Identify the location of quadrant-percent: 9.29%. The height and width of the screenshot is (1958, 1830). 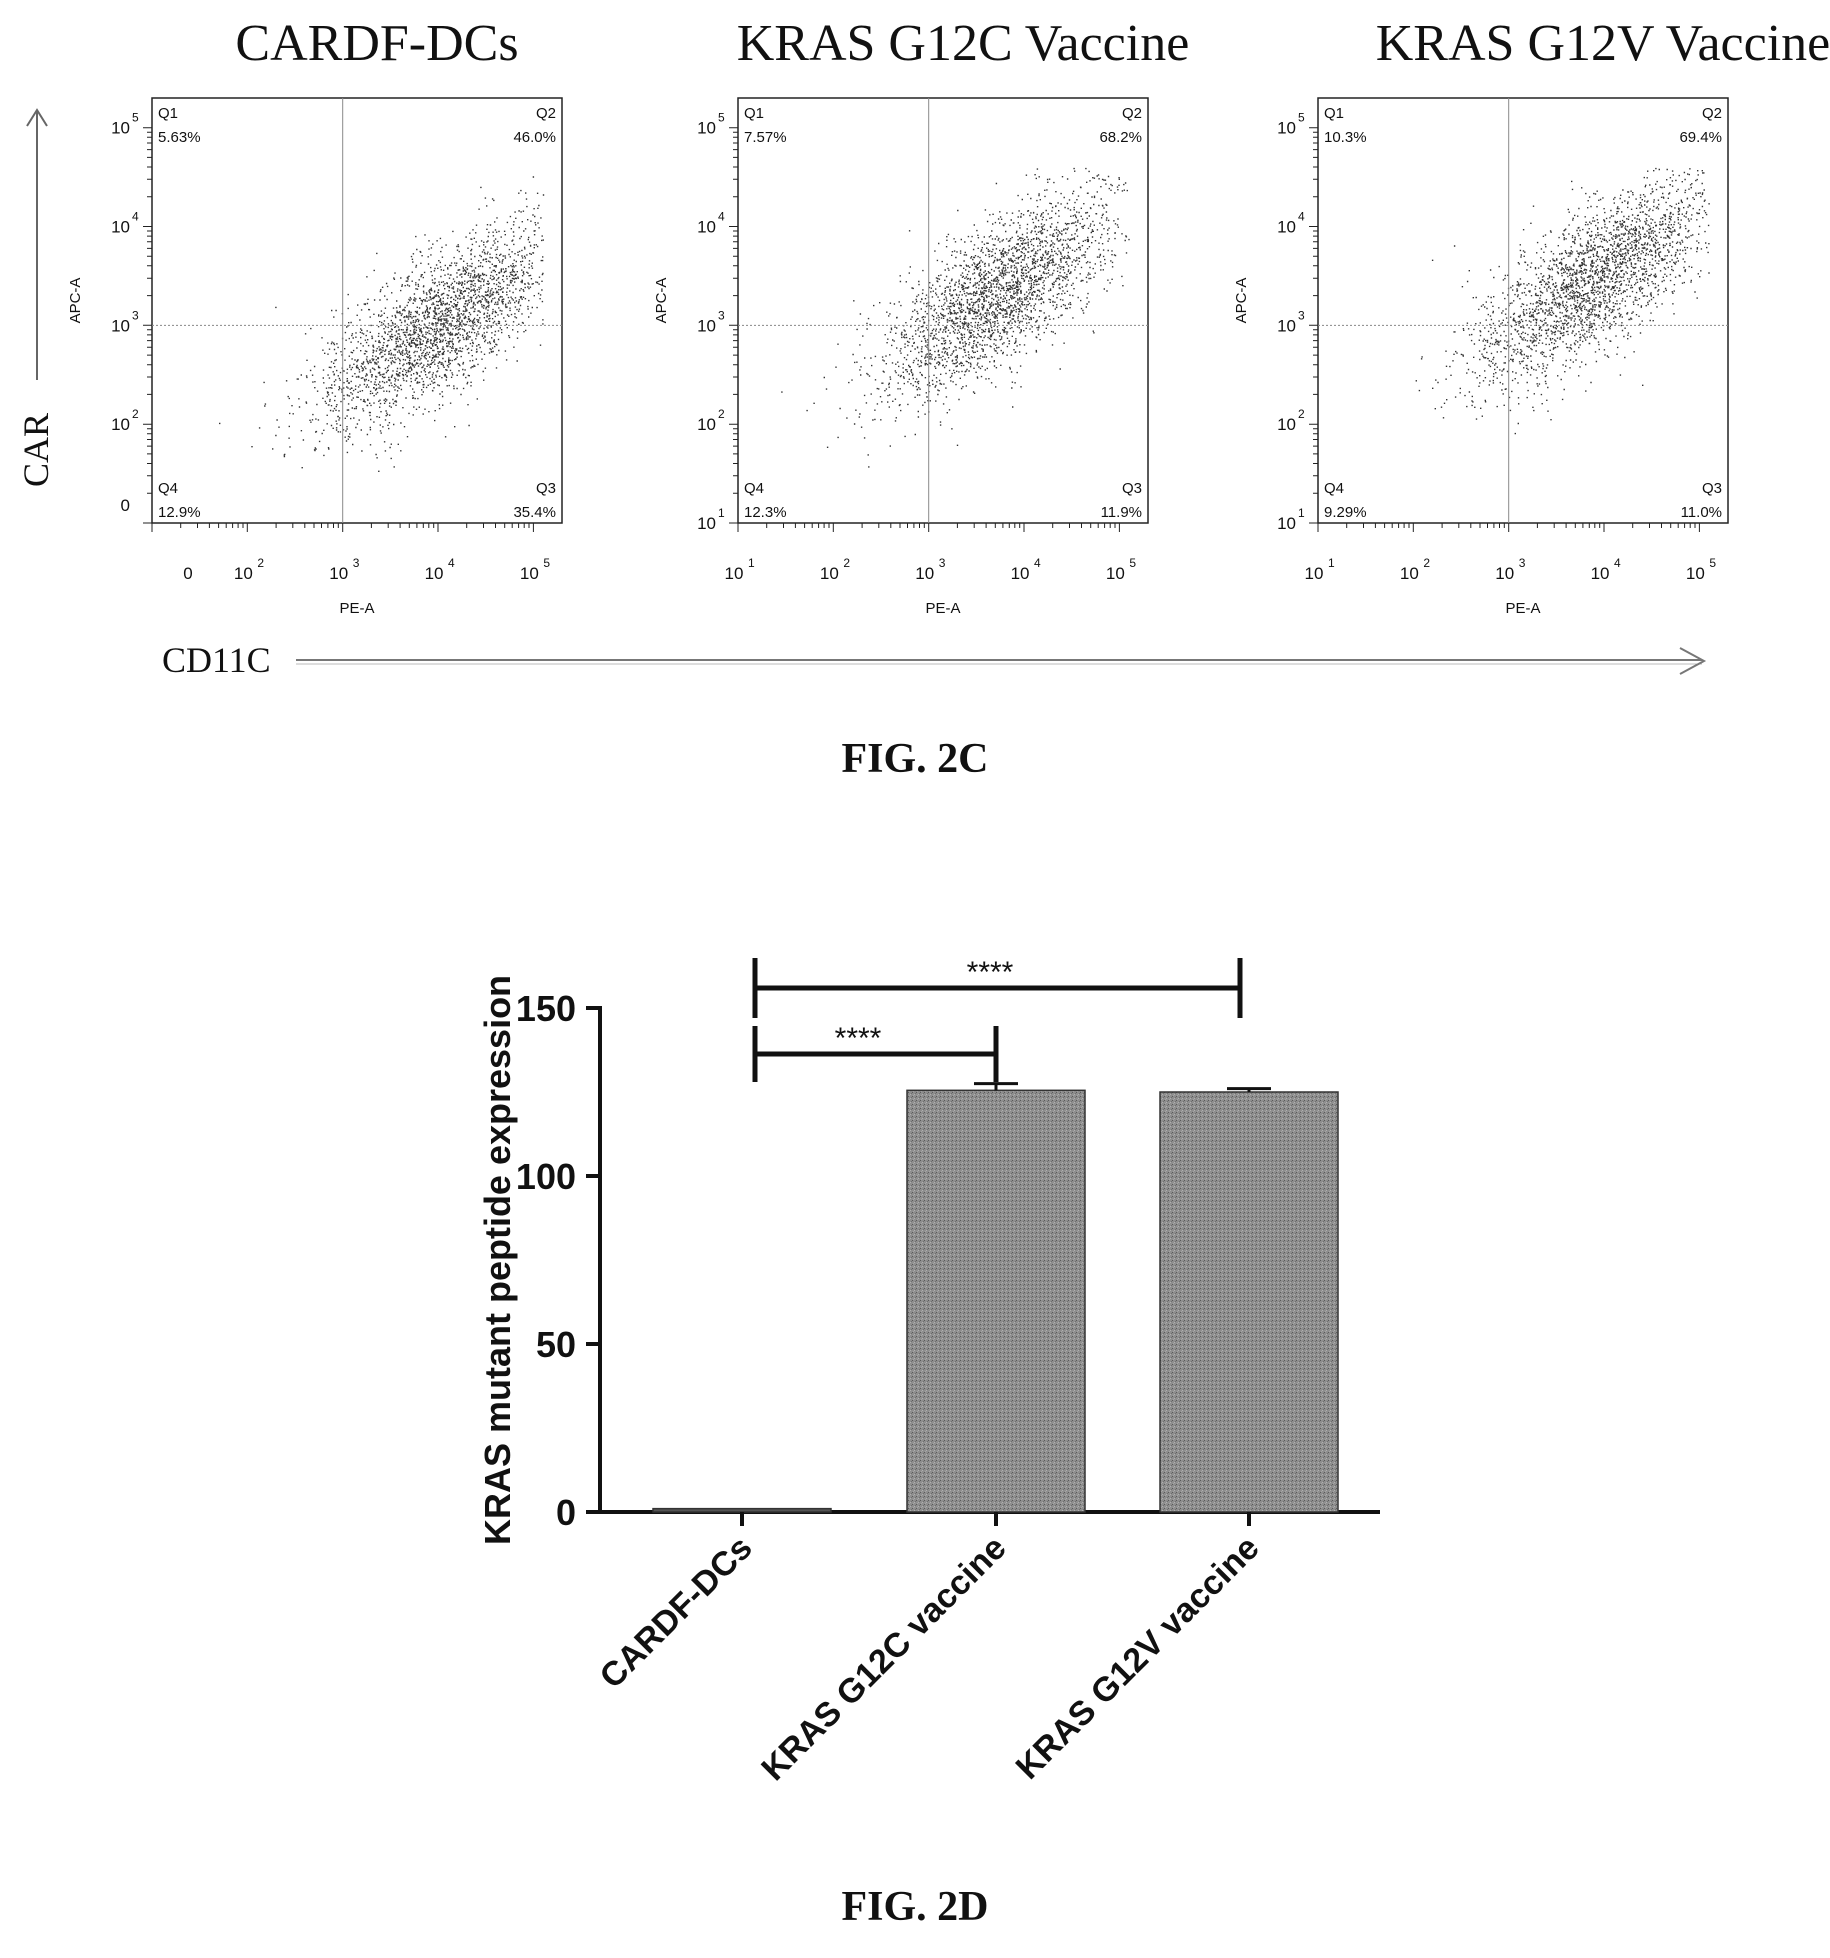
(1345, 512).